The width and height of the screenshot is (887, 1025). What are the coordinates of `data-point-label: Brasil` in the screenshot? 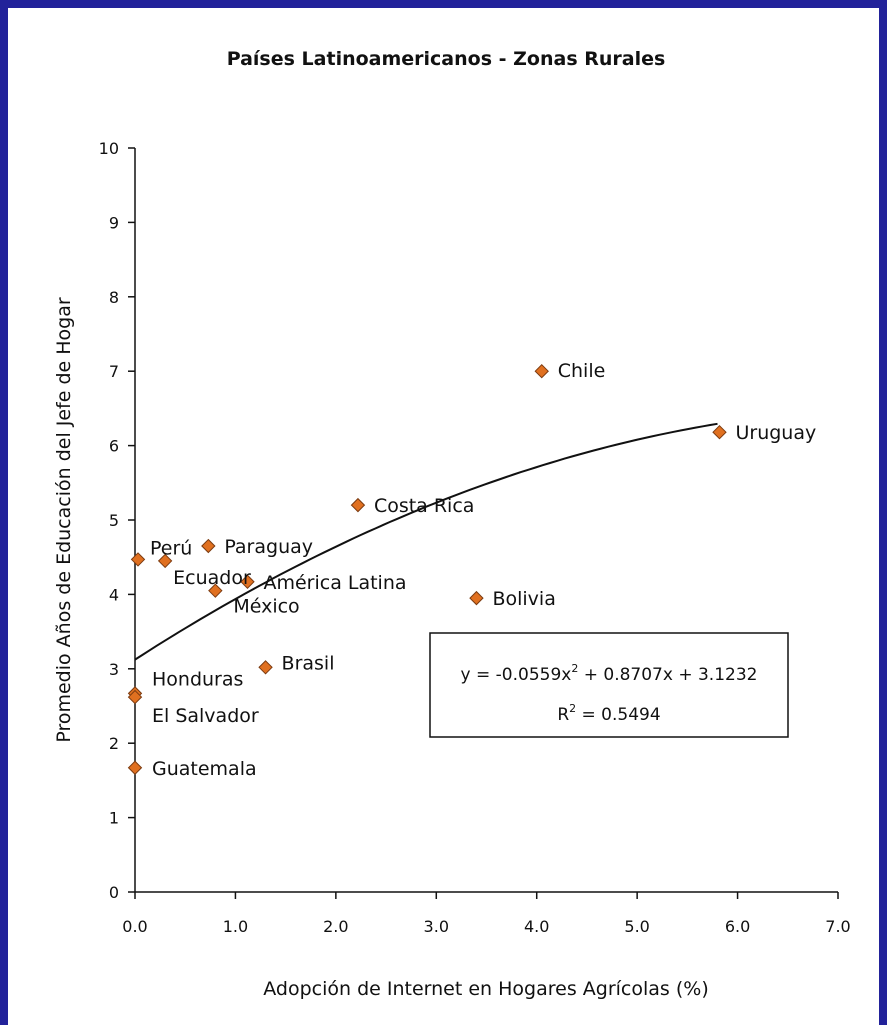 It's located at (308, 663).